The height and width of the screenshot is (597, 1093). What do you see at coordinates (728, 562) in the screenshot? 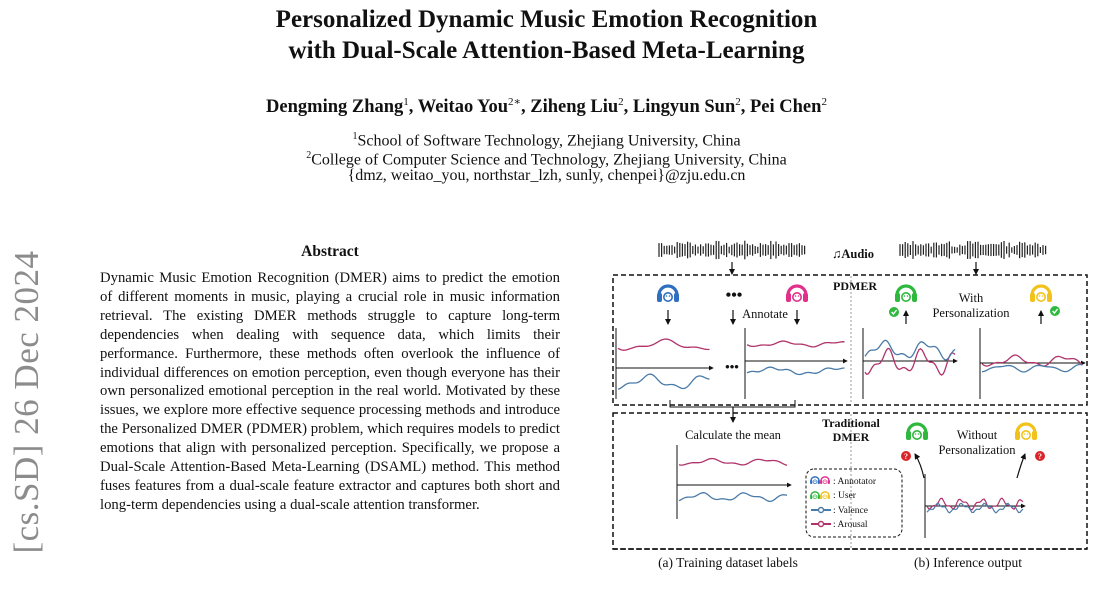
I see `caption-a: (a) Training dataset labels` at bounding box center [728, 562].